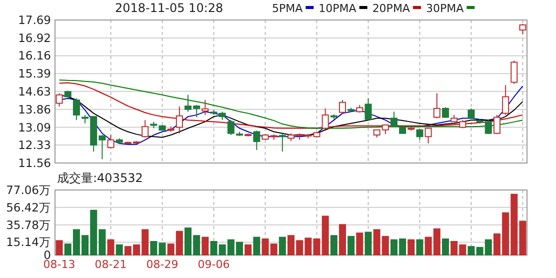 The height and width of the screenshot is (278, 556). Describe the element at coordinates (110, 264) in the screenshot. I see `x-tick-label: 08-21` at that location.